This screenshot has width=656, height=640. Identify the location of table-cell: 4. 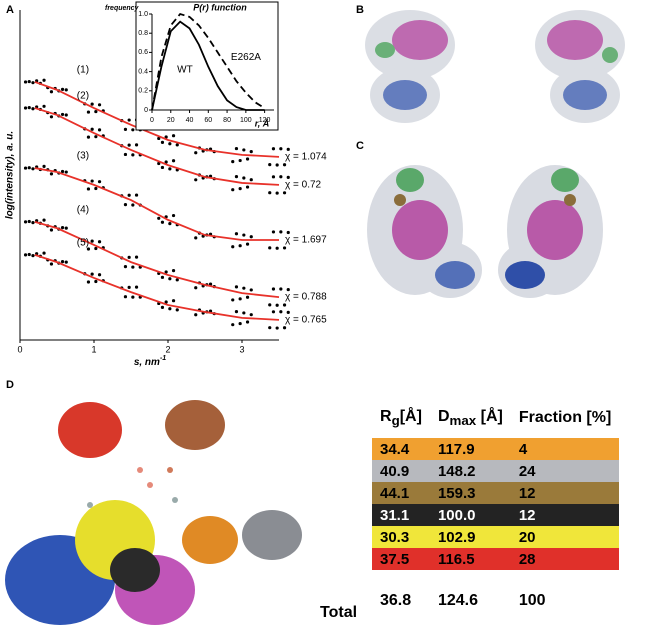
(523, 449).